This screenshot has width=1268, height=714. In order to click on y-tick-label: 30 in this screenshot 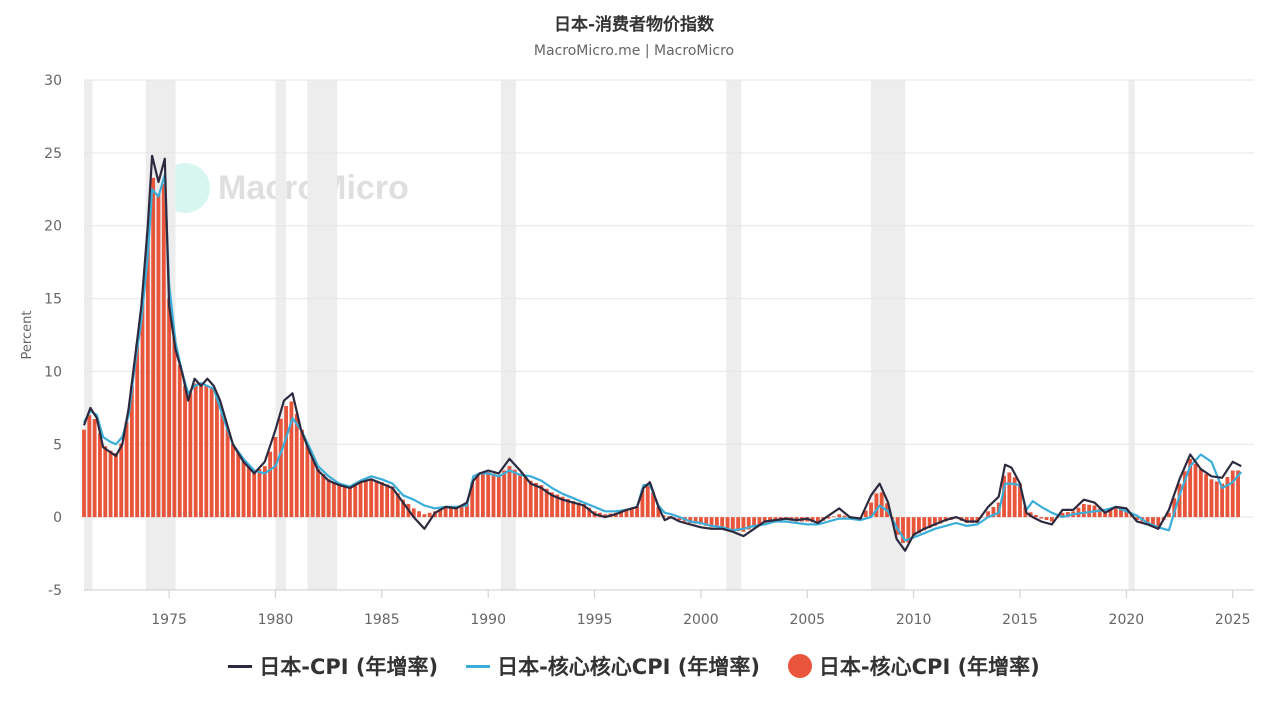, I will do `click(53, 81)`.